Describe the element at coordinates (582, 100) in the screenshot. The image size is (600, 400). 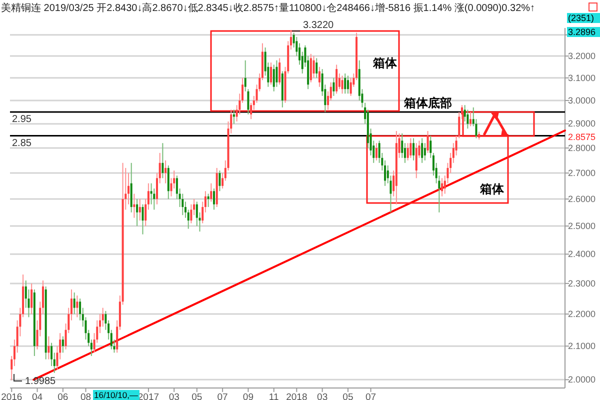
I see `y-tick-label: 3.0000` at that location.